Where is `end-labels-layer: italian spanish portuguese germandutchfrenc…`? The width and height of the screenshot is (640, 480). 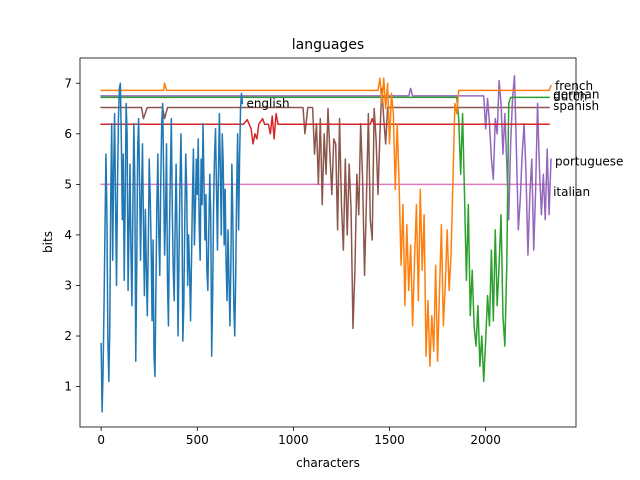 end-labels-layer: italian spanish portuguese germandutchfrenc… is located at coordinates (434, 139).